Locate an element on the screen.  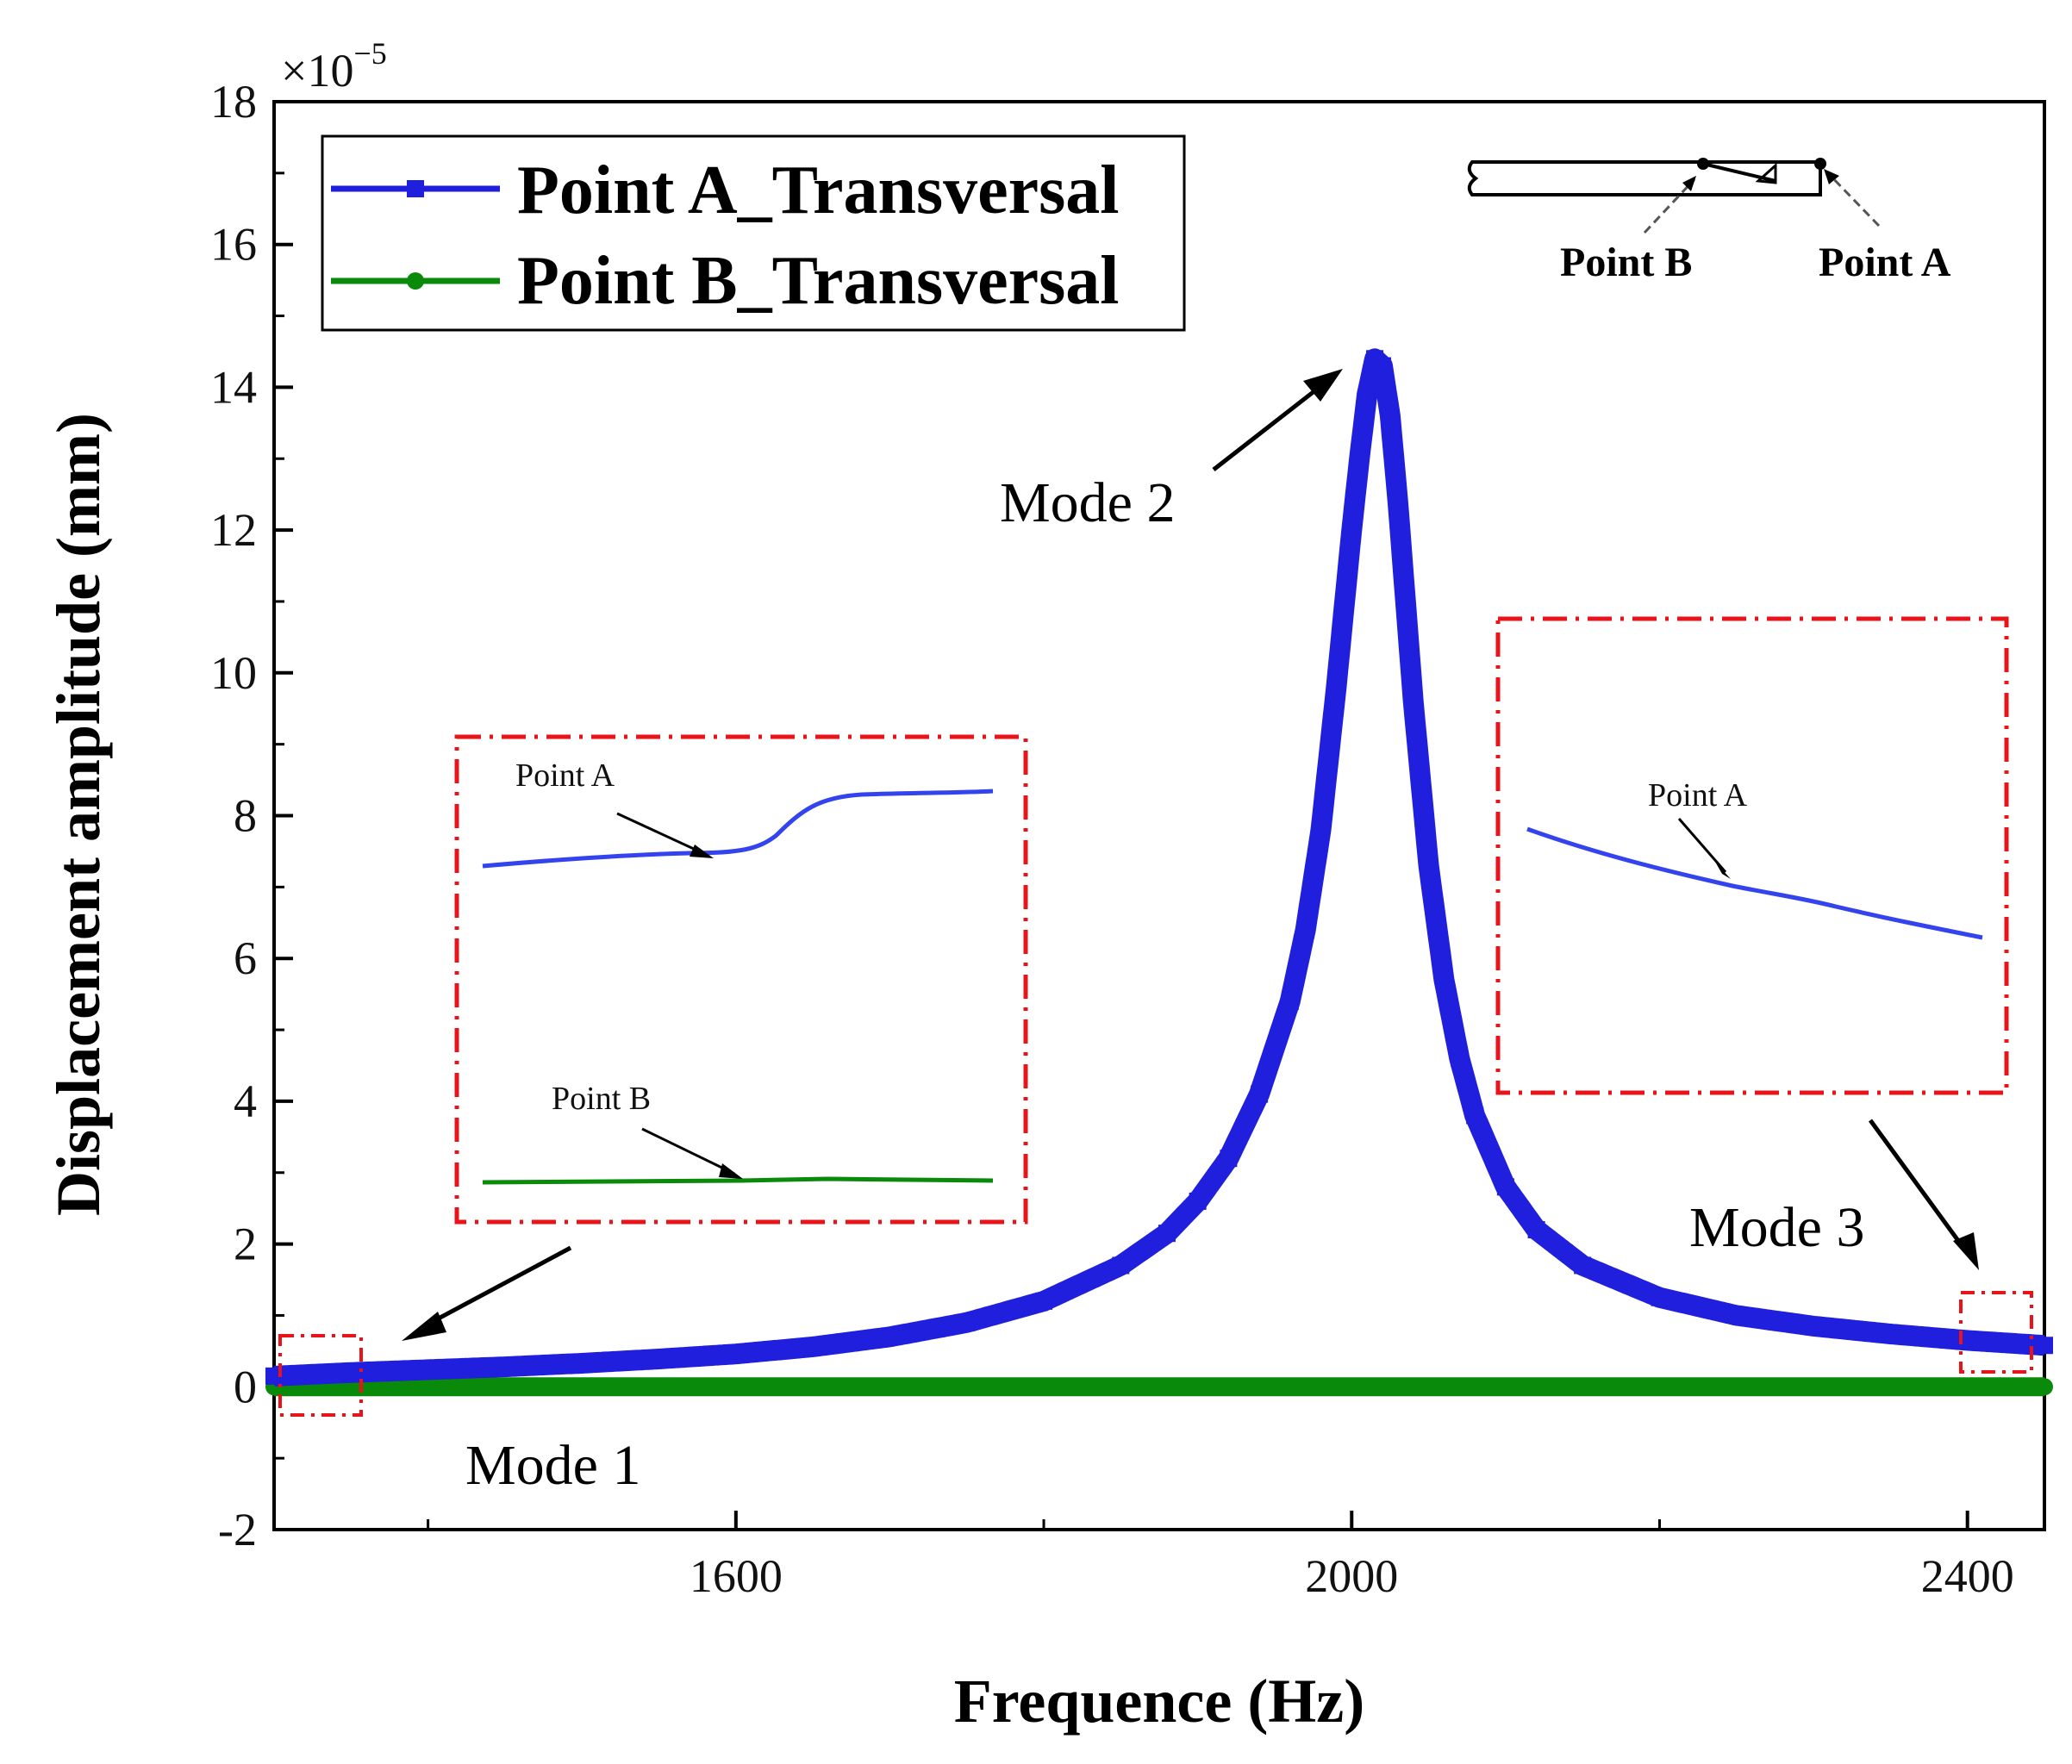
x-tick-label: 1600 is located at coordinates (736, 1576).